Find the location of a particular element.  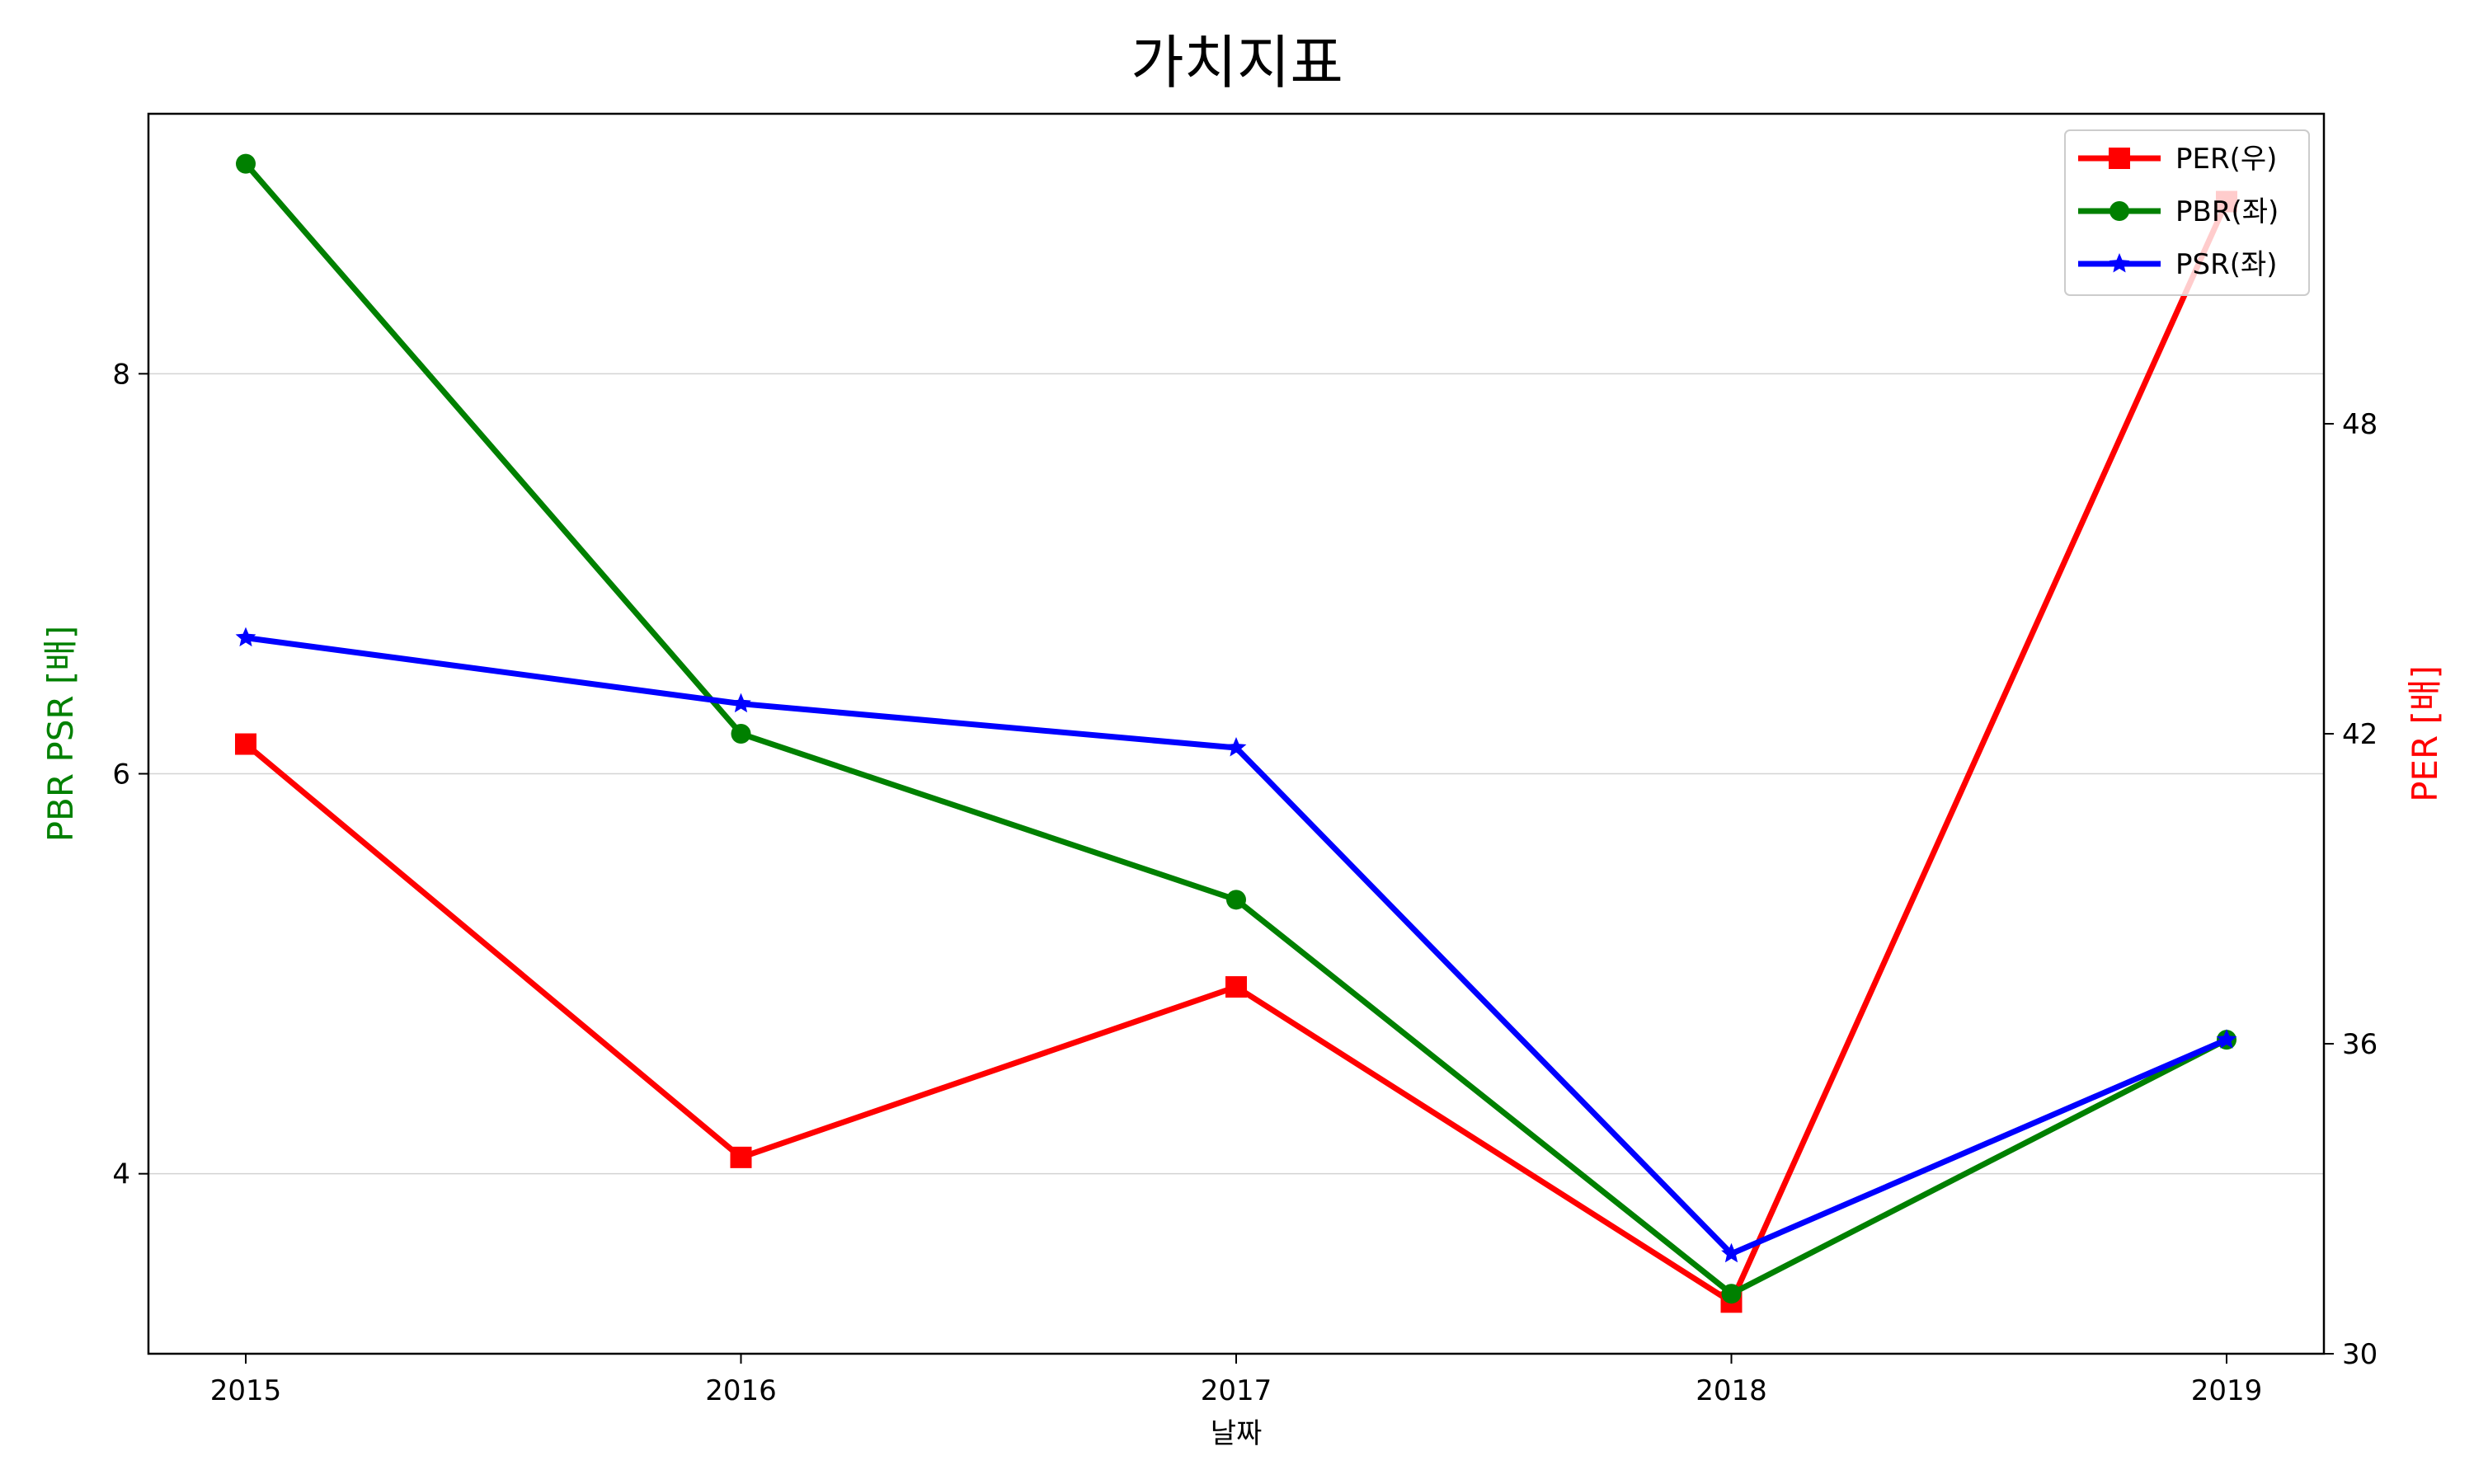

legend: PER(우) PBR(좌) PSR(좌) is located at coordinates (2187, 212).